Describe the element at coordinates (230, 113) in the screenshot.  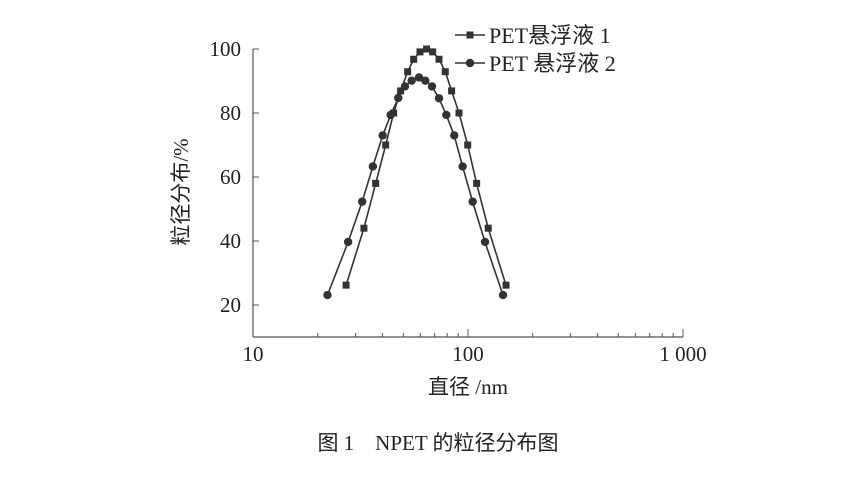
I see `y-tick-label: 80` at that location.